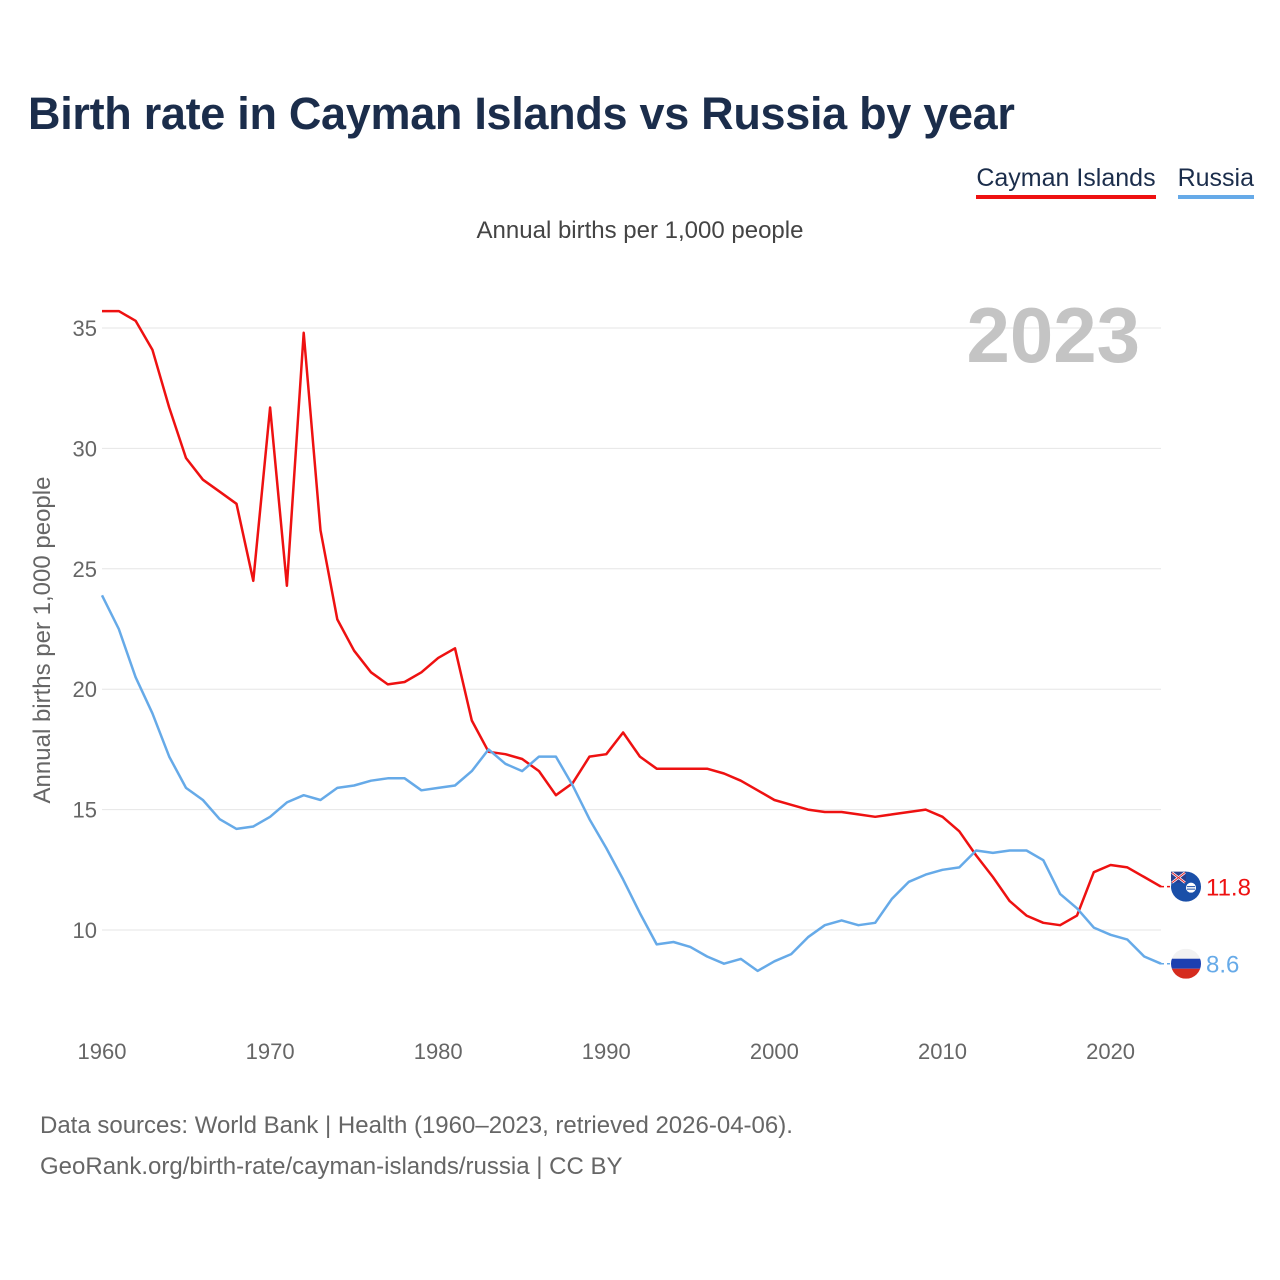  Describe the element at coordinates (1186, 886) in the screenshot. I see `cayman-islands-flag-icon` at that location.